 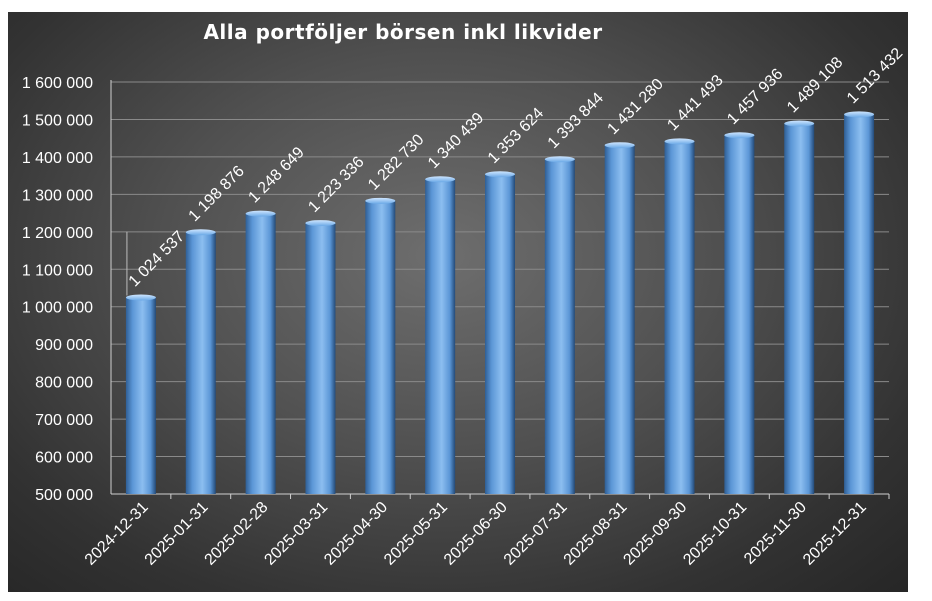 I want to click on y-tick-label: 1 500 000, so click(x=57, y=120).